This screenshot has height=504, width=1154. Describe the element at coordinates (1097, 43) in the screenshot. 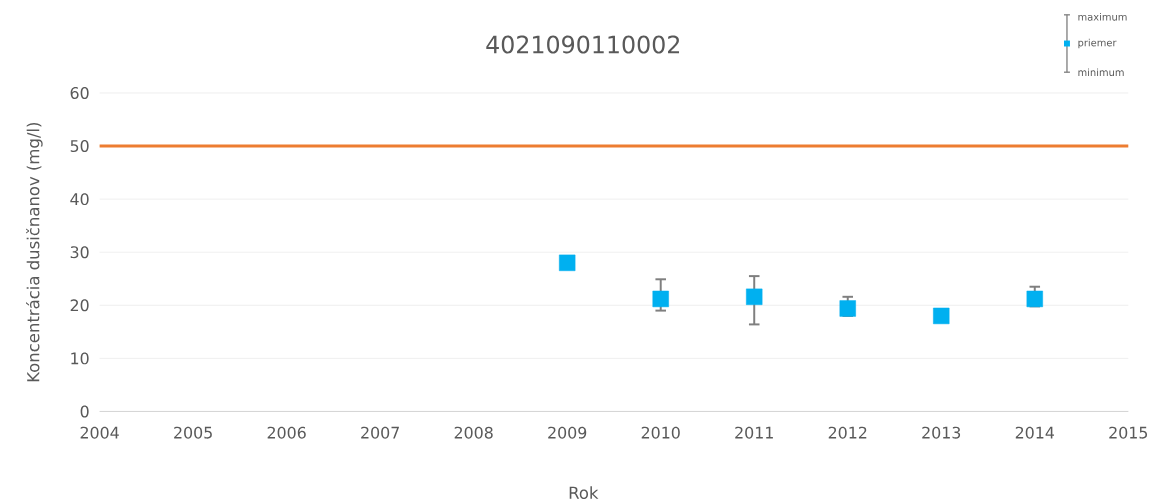

I see `legend-label: priemer` at that location.